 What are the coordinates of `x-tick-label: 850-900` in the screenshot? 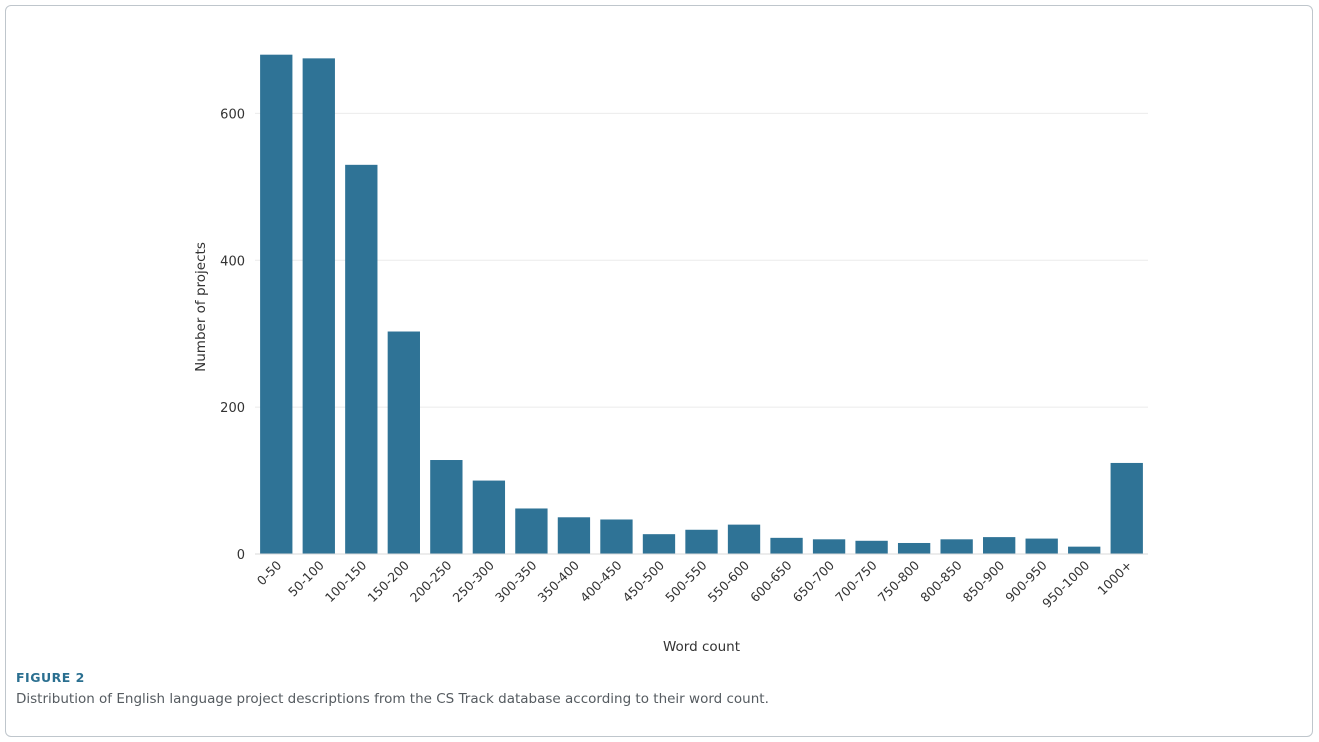 It's located at (984, 581).